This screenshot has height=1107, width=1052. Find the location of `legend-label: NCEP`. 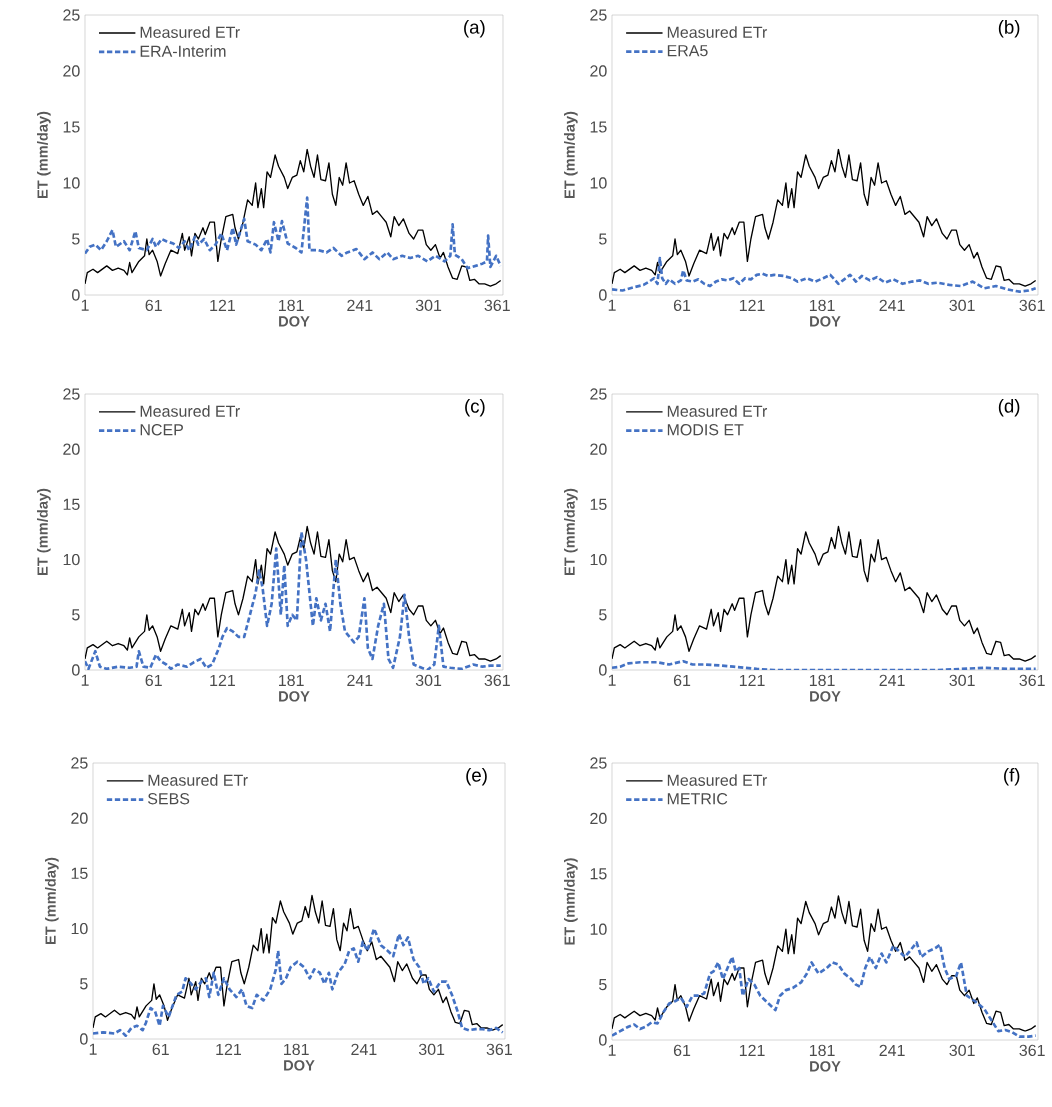

legend-label: NCEP is located at coordinates (161, 430).